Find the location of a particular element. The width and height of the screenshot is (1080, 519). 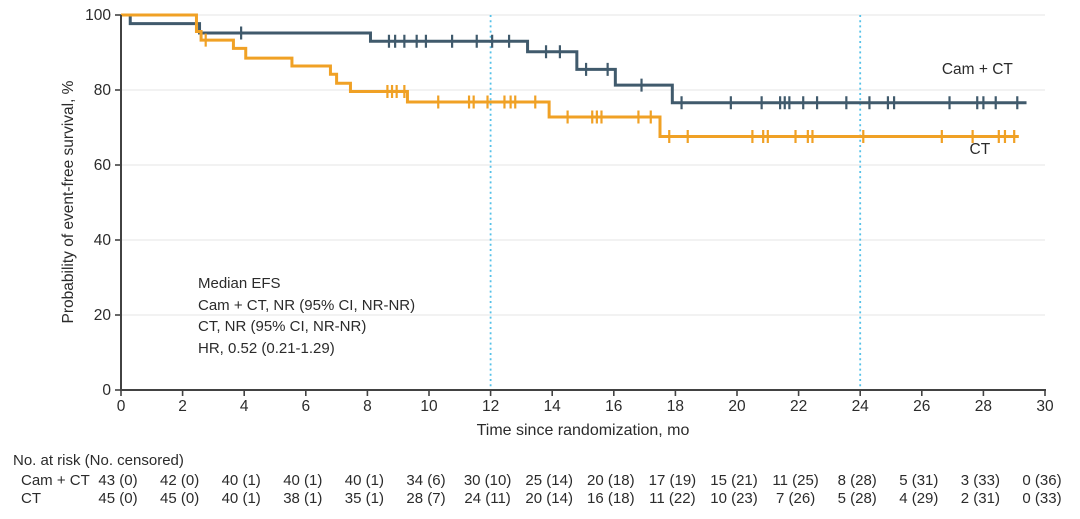

risk-value: 35 (1) is located at coordinates (364, 498).